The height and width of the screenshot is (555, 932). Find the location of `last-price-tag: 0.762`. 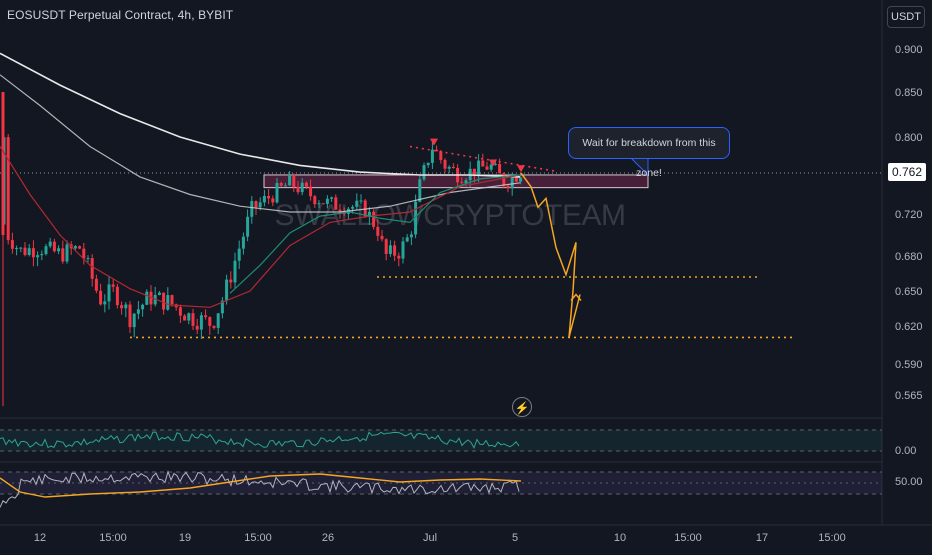

last-price-tag: 0.762 is located at coordinates (907, 172).